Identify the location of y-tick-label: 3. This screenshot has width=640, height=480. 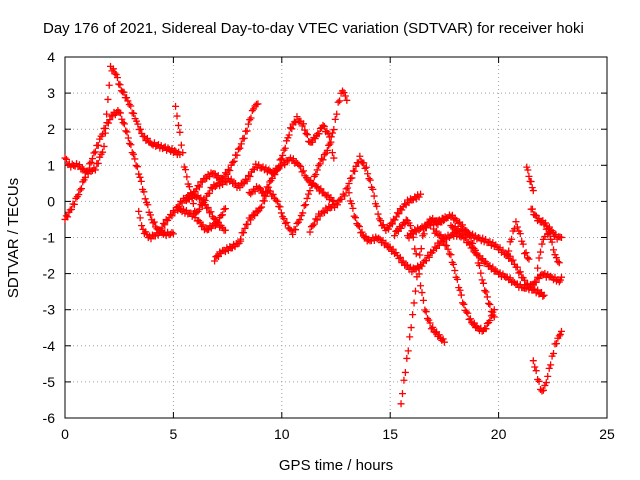
(51, 93).